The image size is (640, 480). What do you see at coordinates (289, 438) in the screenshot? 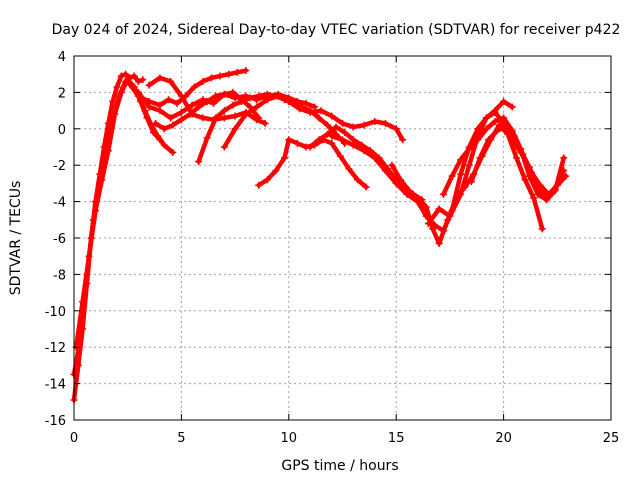
I see `x-tick-label: 10` at bounding box center [289, 438].